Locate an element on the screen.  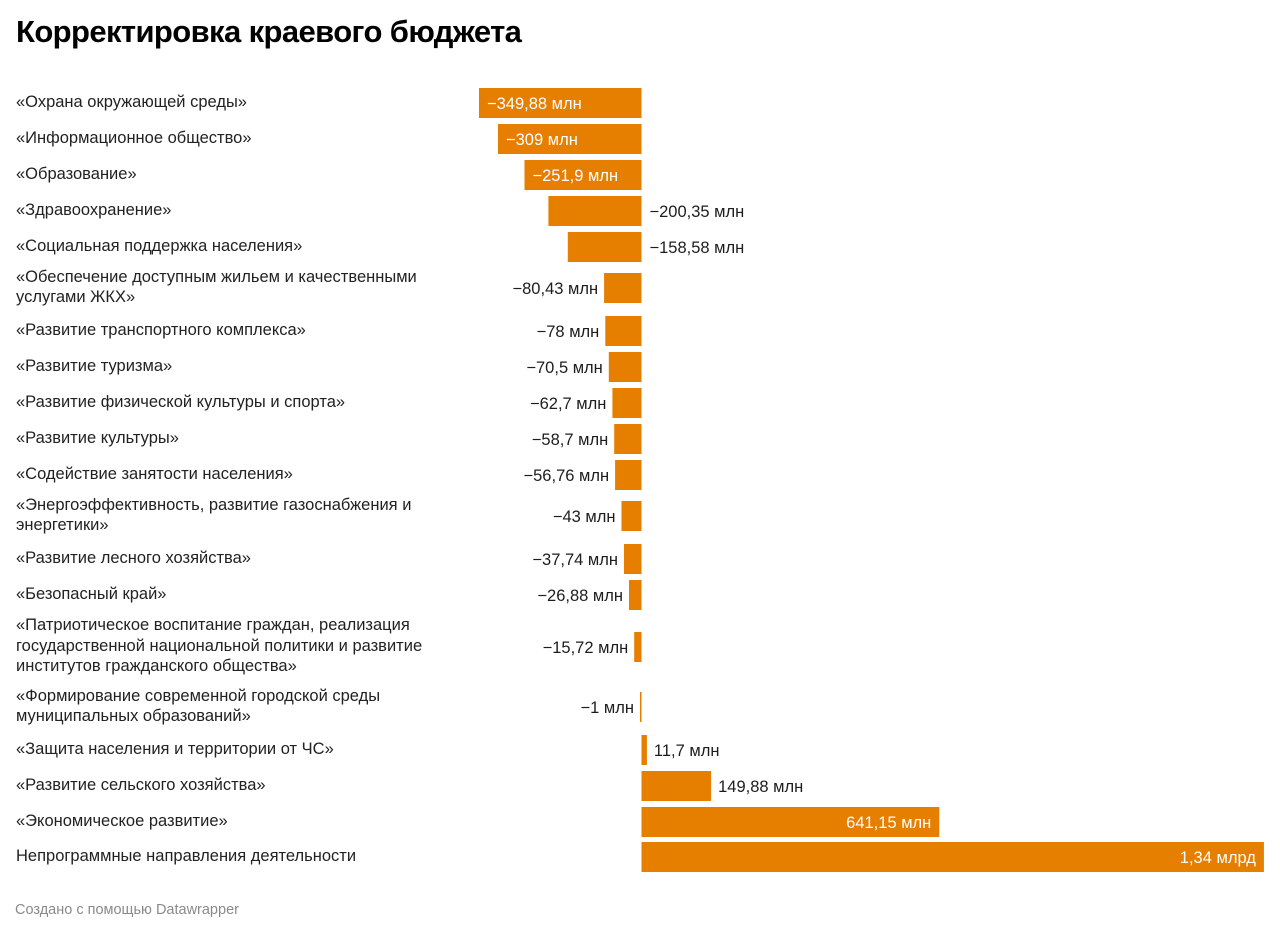
category-label: «Защита населения и территории от ЧС» is located at coordinates (175, 748).